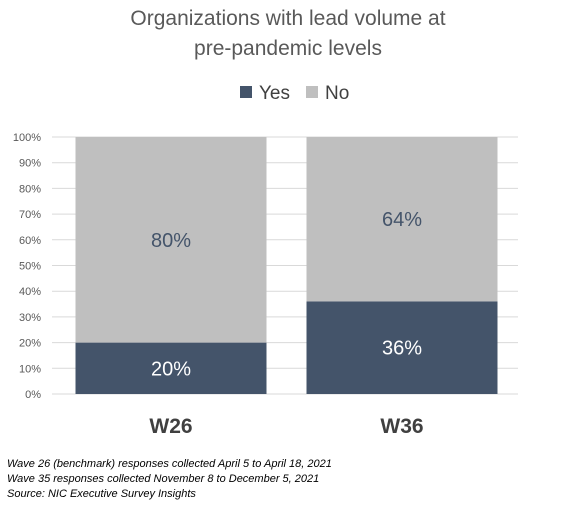 The image size is (576, 506). I want to click on chart-title-line-1: Organizations with lead volume at, so click(287, 18).